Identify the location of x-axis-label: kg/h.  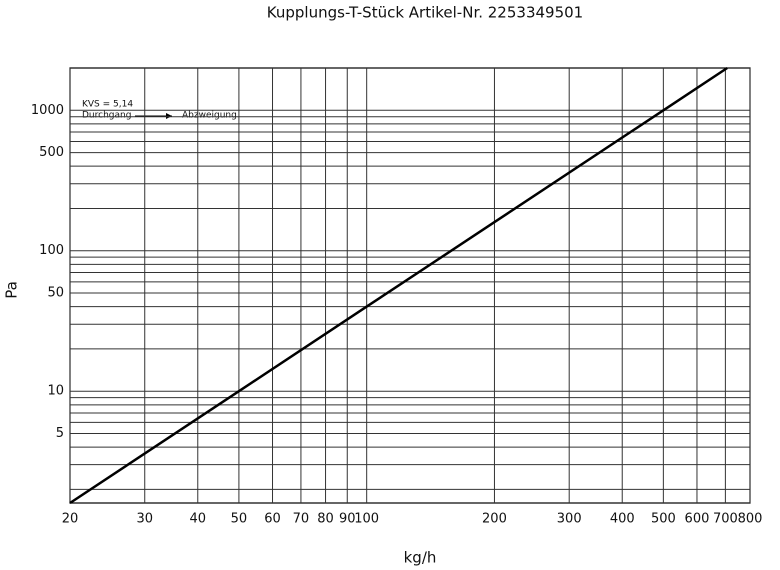
(420, 558).